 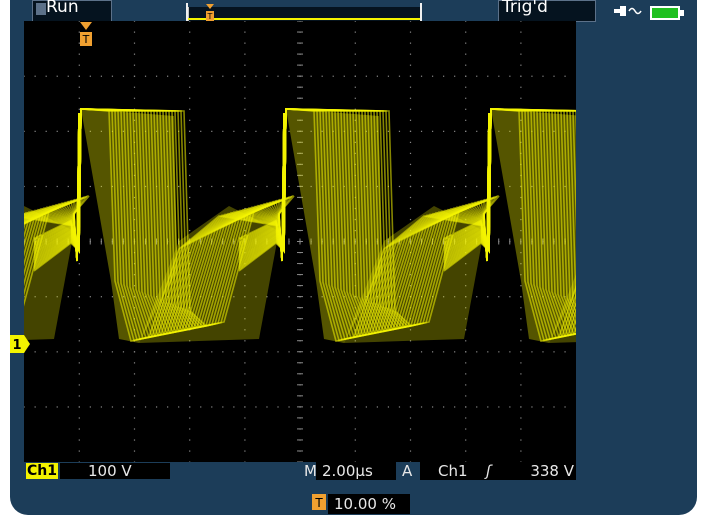 I want to click on timebase-label: M, so click(x=310, y=471).